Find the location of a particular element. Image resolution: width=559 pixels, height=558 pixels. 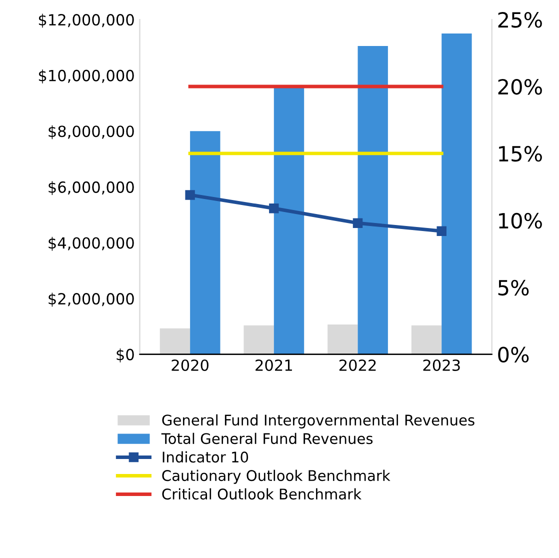

y-tick-label: $2,000,000 is located at coordinates (91, 299).